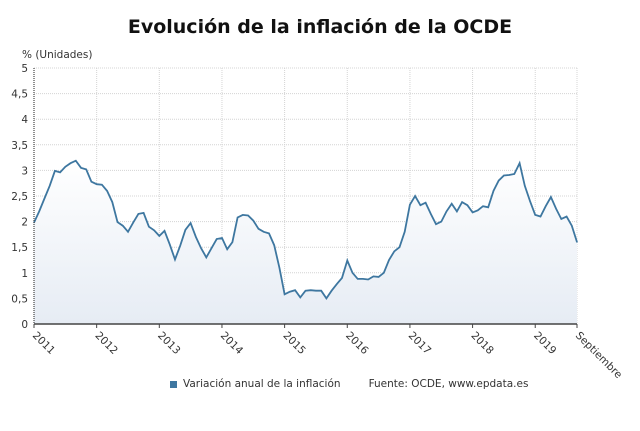 The height and width of the screenshot is (431, 640). What do you see at coordinates (19, 299) in the screenshot?
I see `y-tick-label: 0,5` at bounding box center [19, 299].